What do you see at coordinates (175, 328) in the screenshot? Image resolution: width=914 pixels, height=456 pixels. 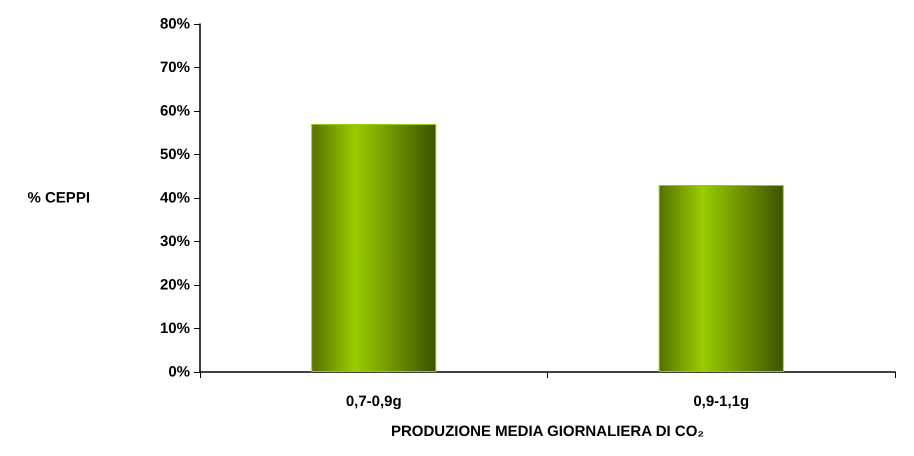 I see `y-tick-label: 10%` at bounding box center [175, 328].